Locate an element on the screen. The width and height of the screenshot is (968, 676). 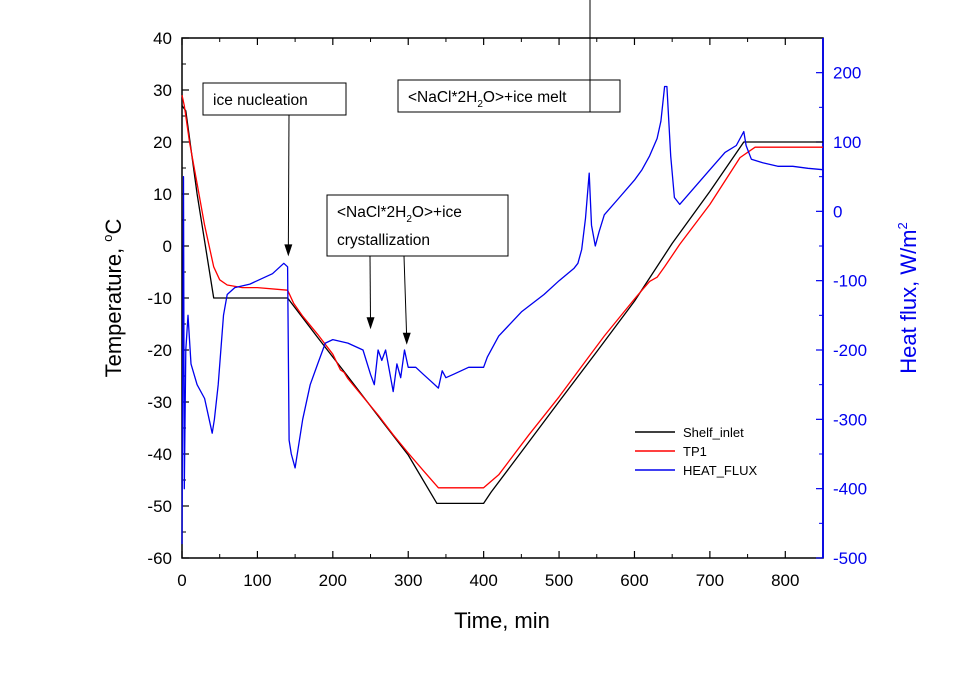
x-tick-label: 400 is located at coordinates (483, 580).